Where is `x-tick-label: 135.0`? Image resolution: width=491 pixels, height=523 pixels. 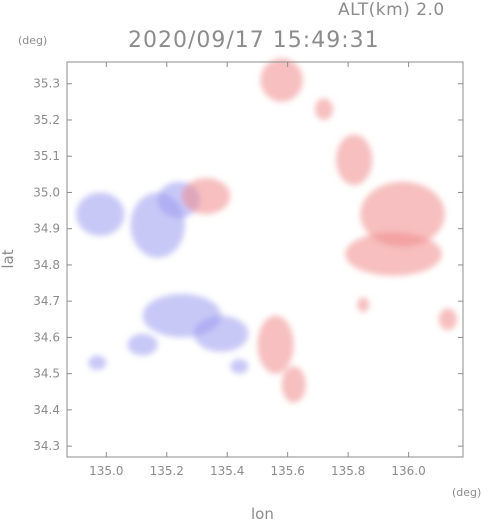
x-tick-label: 135.0 is located at coordinates (106, 471).